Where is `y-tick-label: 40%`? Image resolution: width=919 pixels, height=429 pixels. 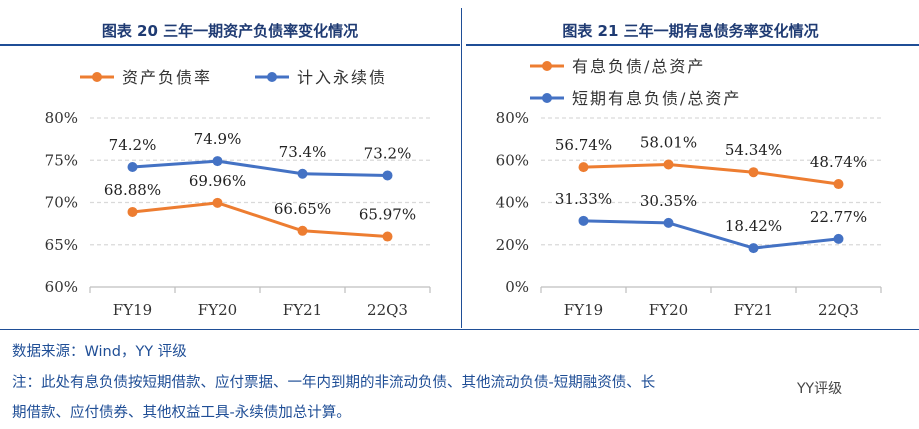
y-tick-label: 40% is located at coordinates (512, 203).